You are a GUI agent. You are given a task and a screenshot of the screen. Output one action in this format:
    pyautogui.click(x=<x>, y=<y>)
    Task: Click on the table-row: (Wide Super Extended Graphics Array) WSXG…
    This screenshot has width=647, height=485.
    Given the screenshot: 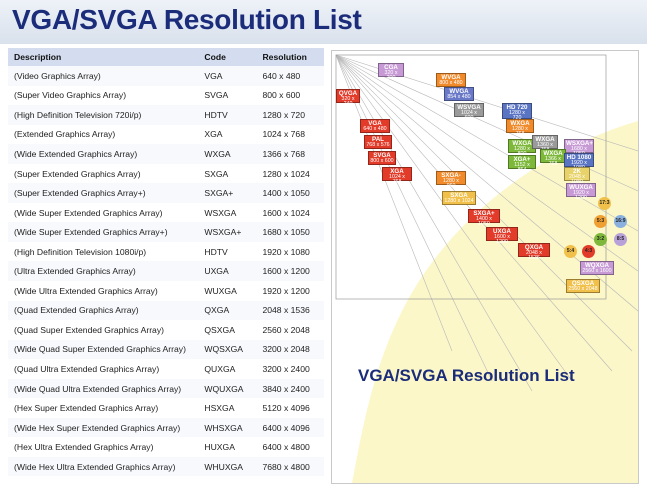 What is the action you would take?
    pyautogui.click(x=166, y=212)
    